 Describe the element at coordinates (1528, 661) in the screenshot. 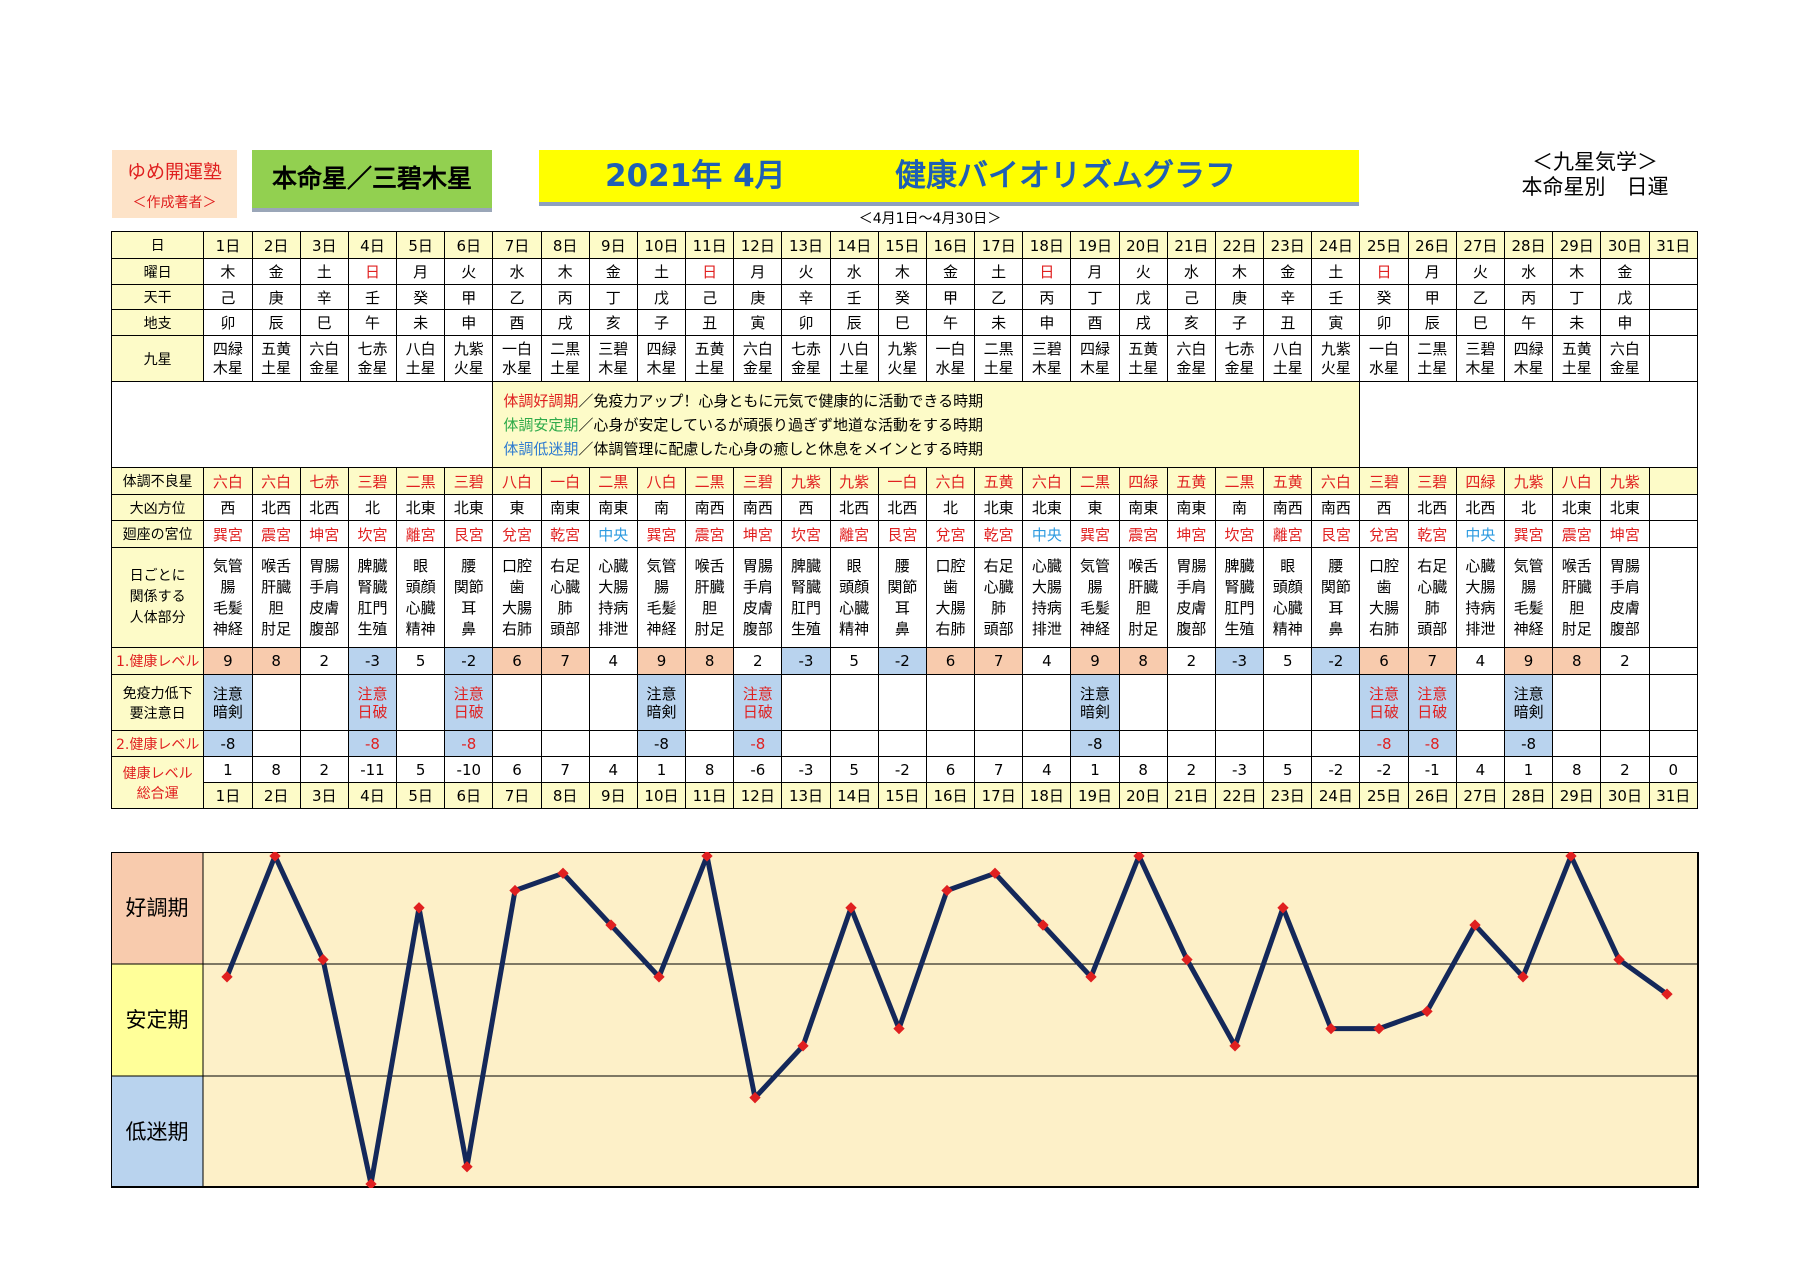

I see `level1-cell: 9` at that location.